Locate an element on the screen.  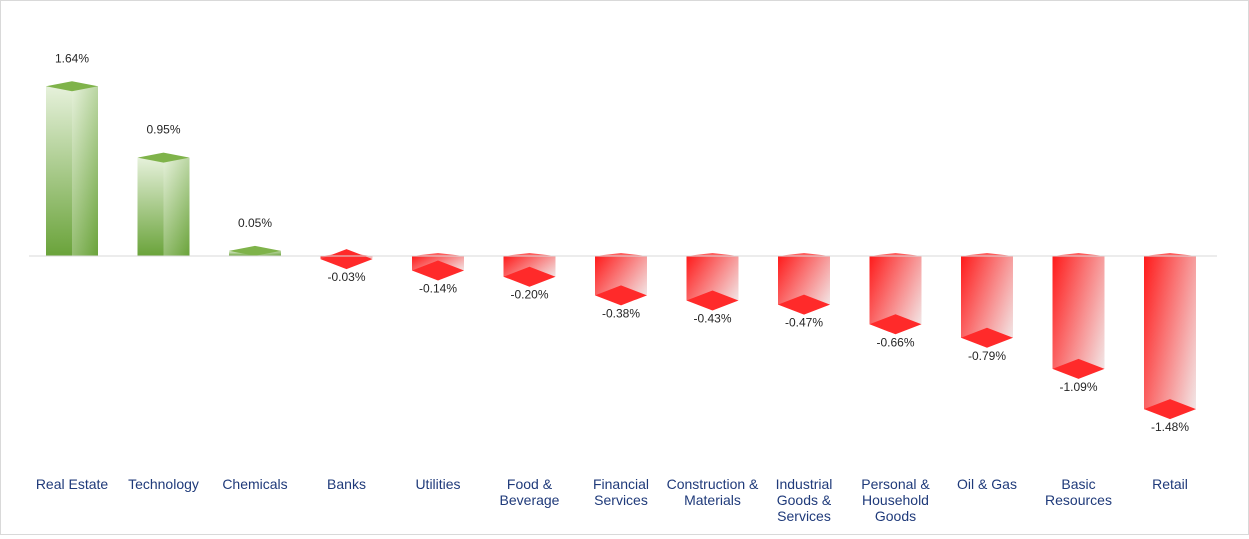
category-label: Construction & Materials is located at coordinates (713, 492).